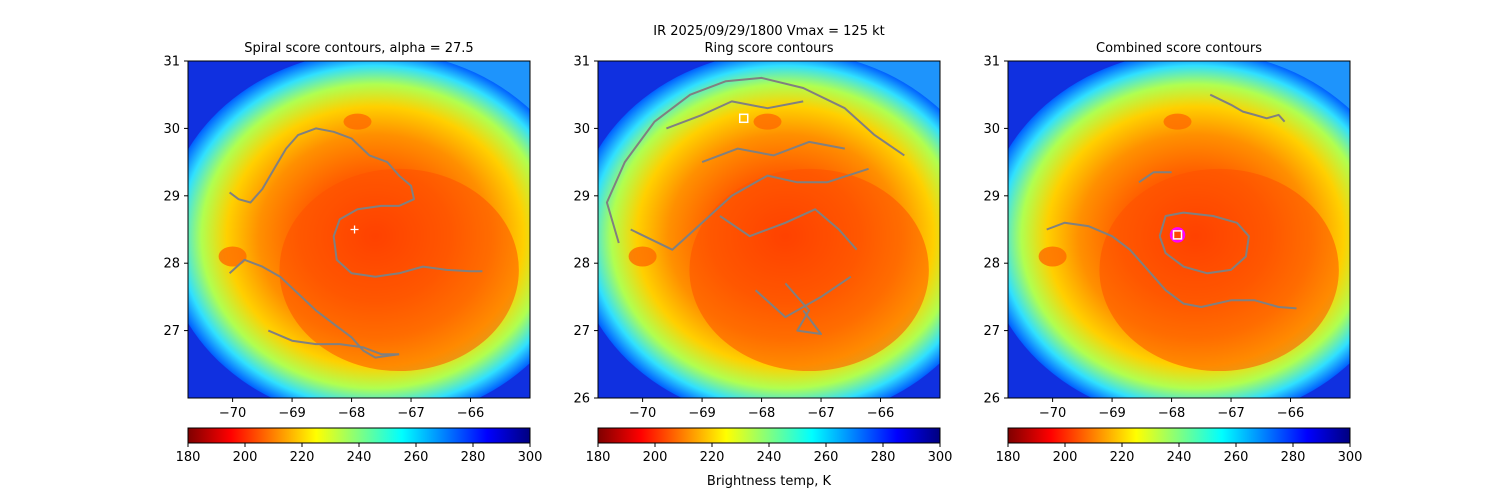 The width and height of the screenshot is (1500, 500). I want to click on colorbar-label: Brightness temp, K, so click(769, 481).